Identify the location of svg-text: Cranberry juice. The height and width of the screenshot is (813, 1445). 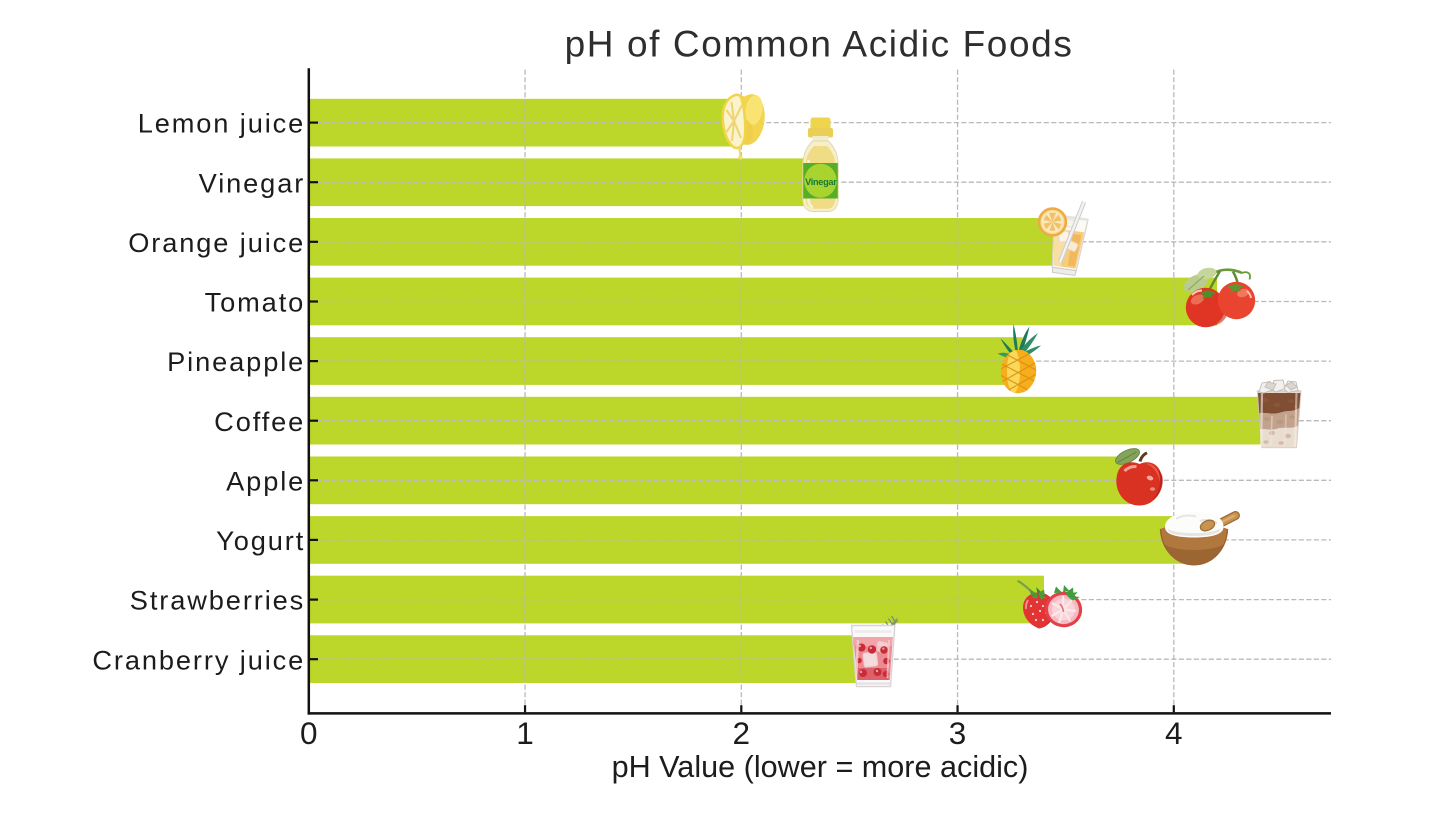
(198, 659).